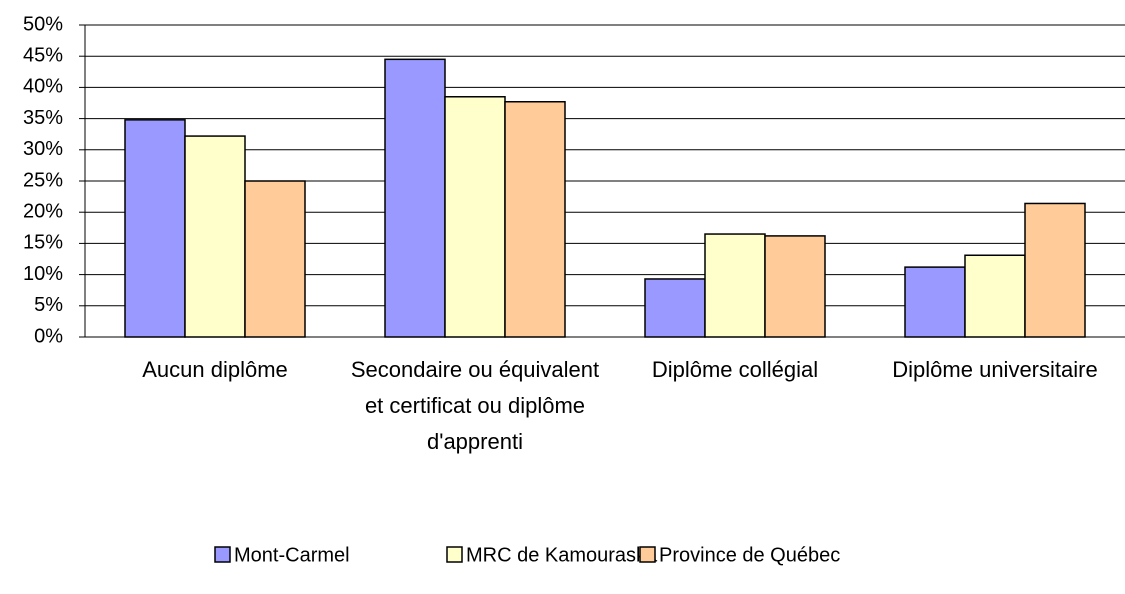  I want to click on y-tick-label: 40%, so click(43, 87).